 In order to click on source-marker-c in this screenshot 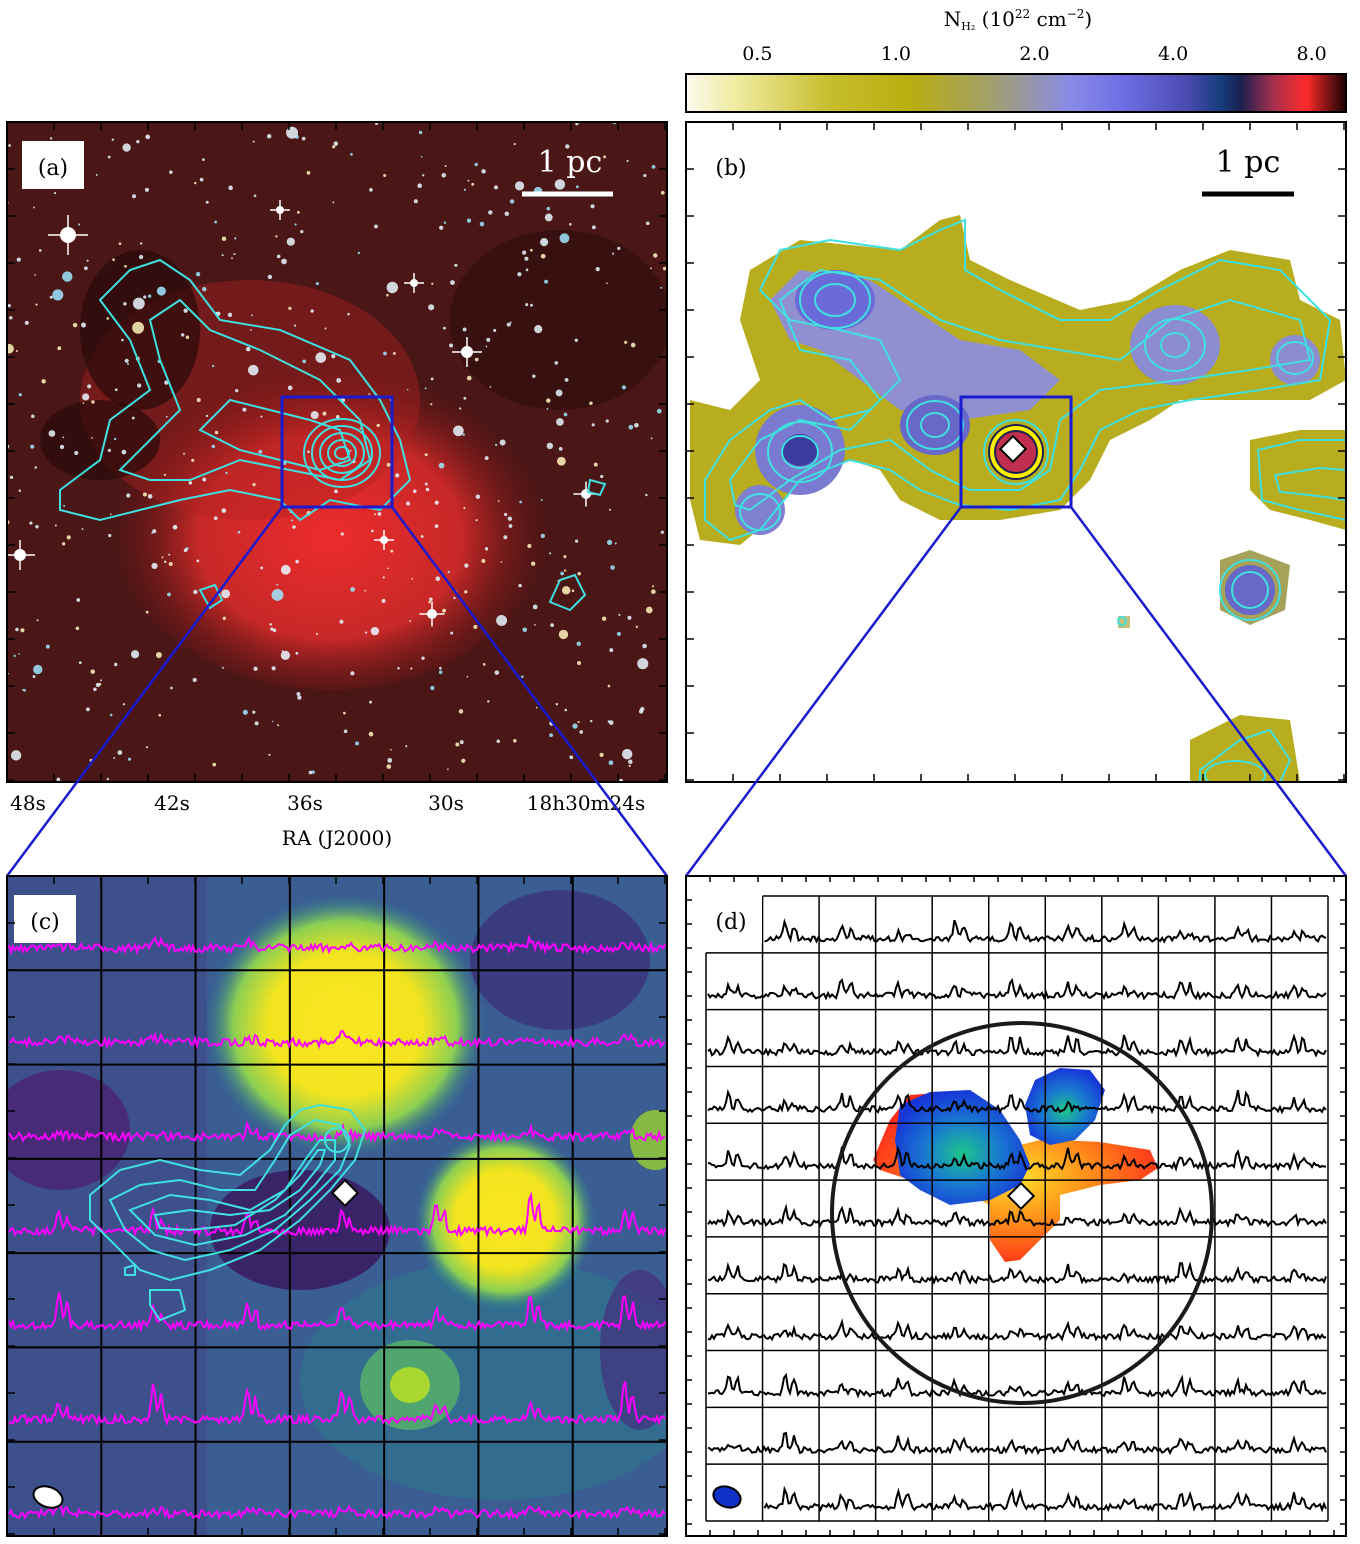, I will do `click(345, 1193)`.